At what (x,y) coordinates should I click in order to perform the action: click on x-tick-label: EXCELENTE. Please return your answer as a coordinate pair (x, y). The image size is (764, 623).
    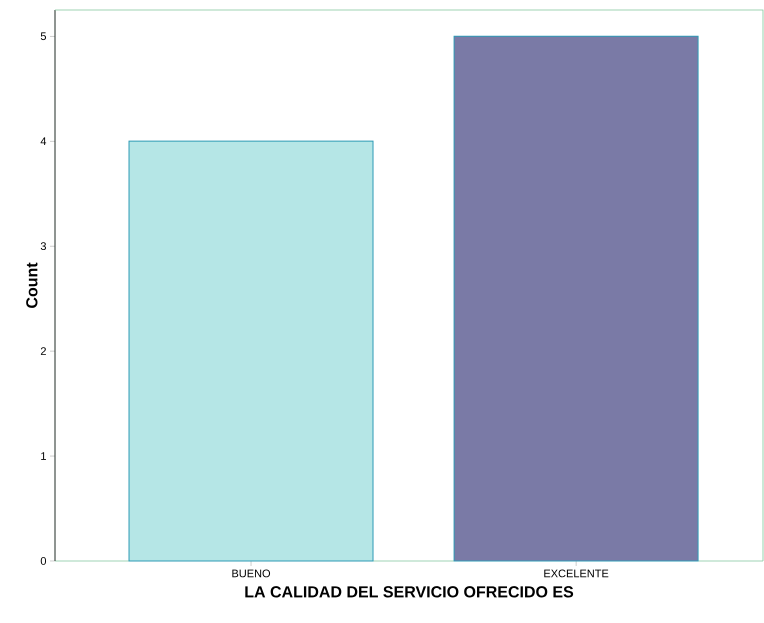
    Looking at the image, I should click on (576, 574).